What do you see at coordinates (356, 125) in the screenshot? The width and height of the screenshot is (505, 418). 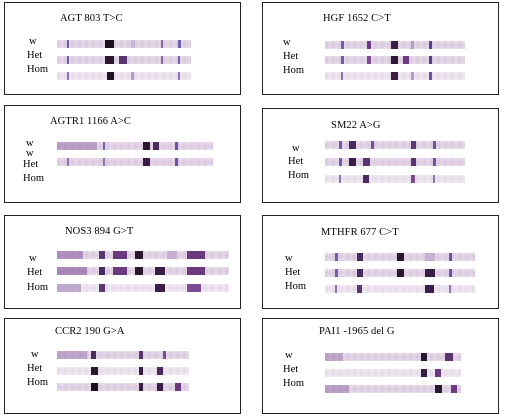 I see `panel-title: SM22 A>G` at bounding box center [356, 125].